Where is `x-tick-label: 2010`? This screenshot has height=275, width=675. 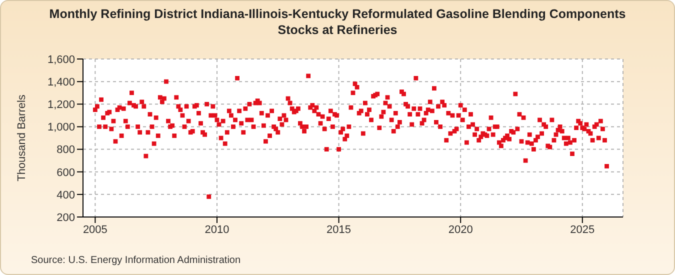
x-tick-label: 2010 is located at coordinates (217, 230).